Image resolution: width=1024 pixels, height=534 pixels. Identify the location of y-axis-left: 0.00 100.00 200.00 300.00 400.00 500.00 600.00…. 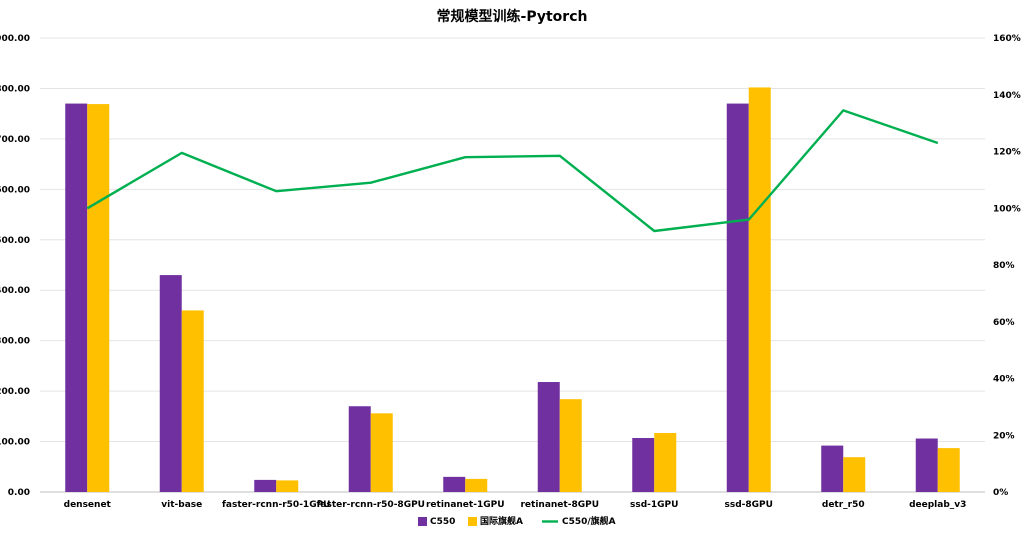
(15, 266).